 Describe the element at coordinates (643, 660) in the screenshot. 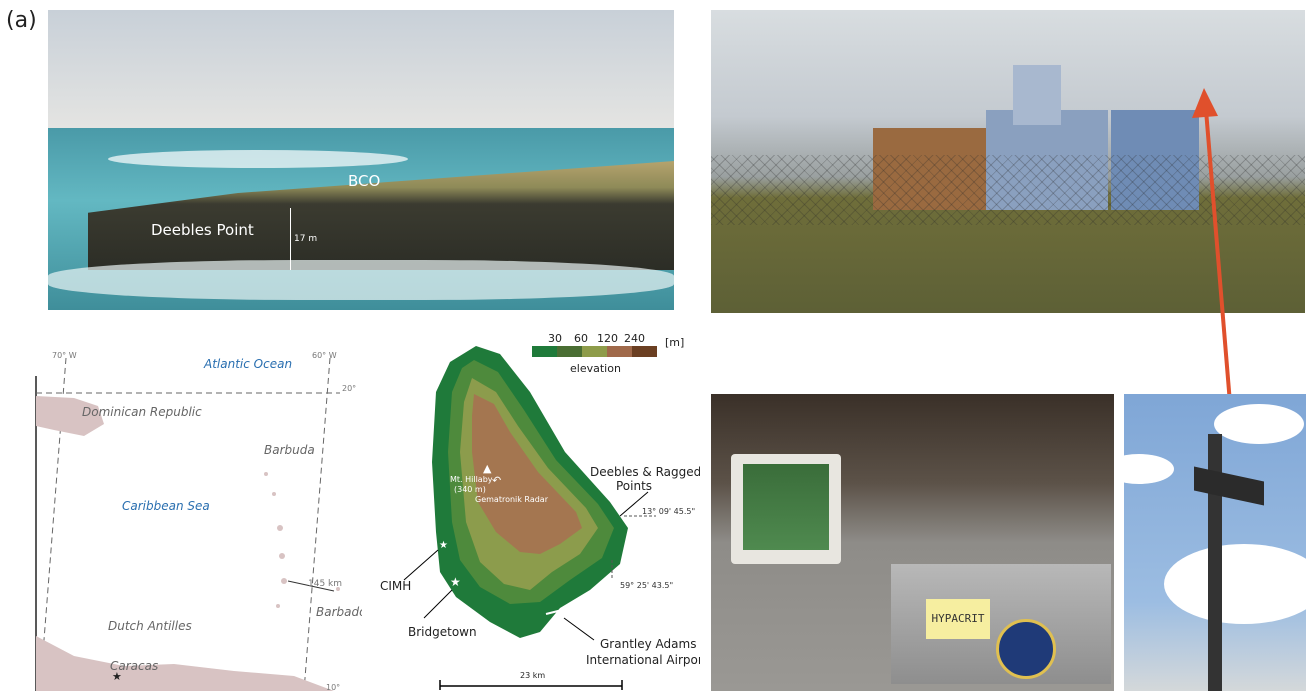

I see `airport-label-2: International Airport` at that location.